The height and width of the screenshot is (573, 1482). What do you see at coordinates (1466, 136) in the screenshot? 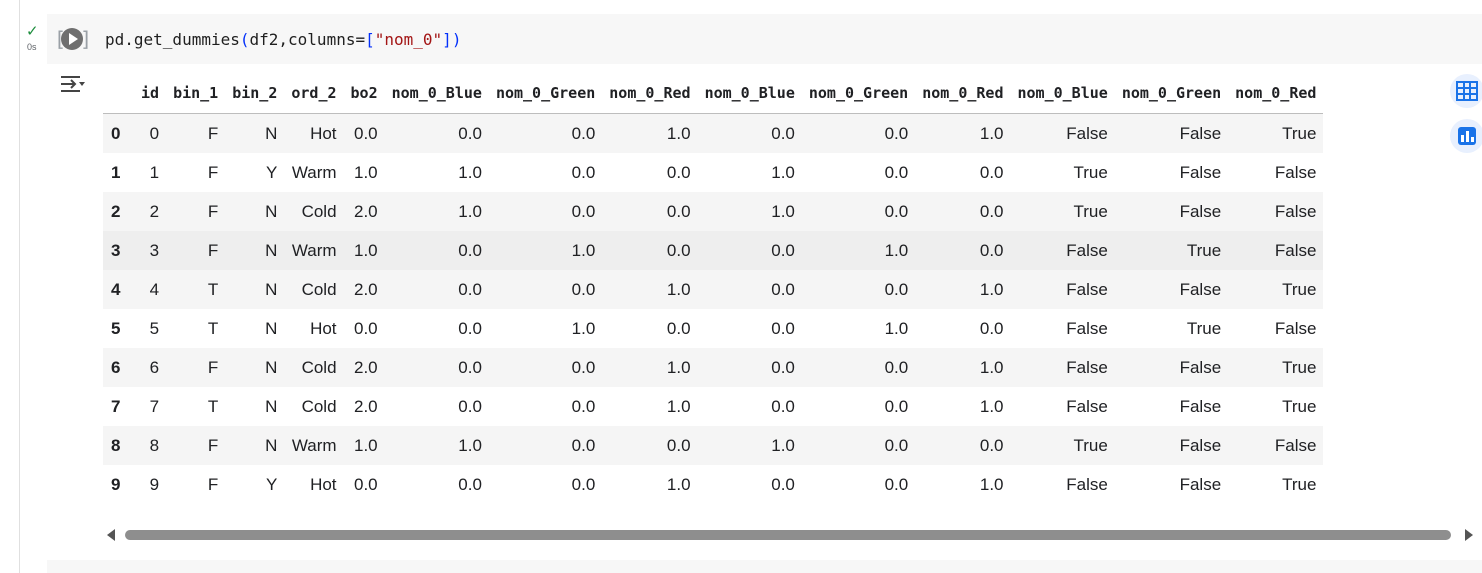
I see `chart-suggestion-button` at bounding box center [1466, 136].